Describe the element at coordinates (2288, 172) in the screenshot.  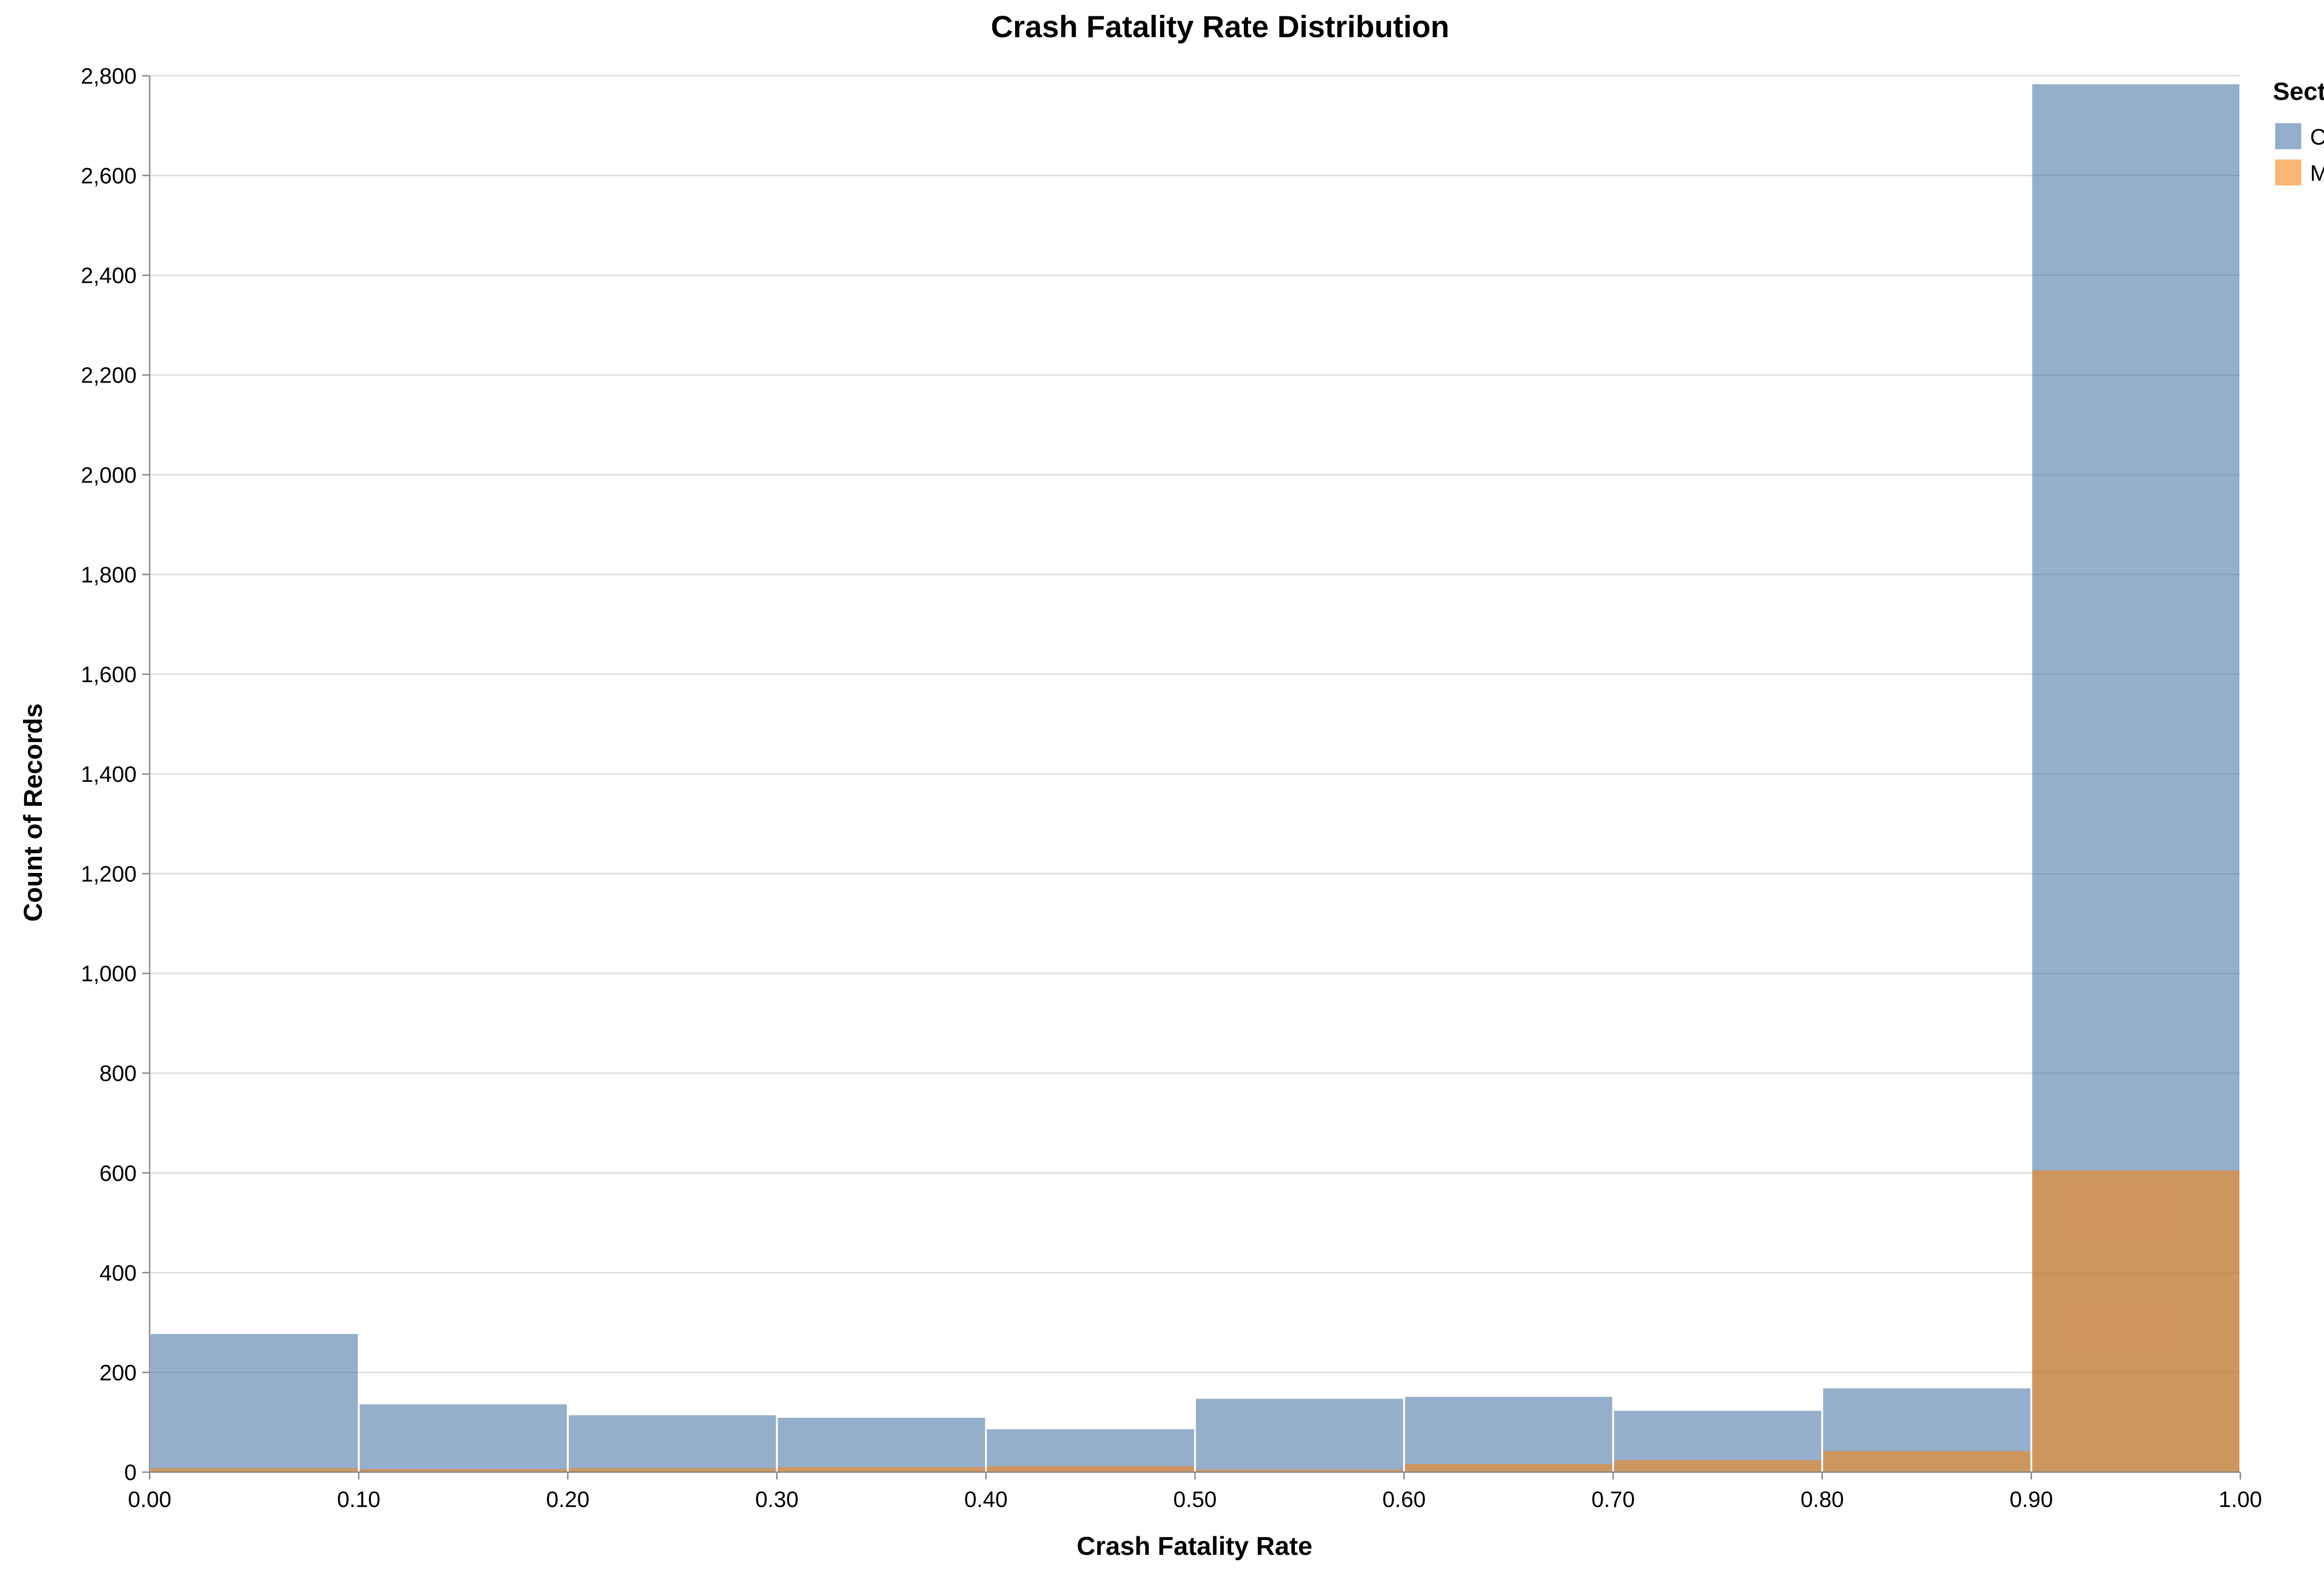
I see `legend-swatch-military` at that location.